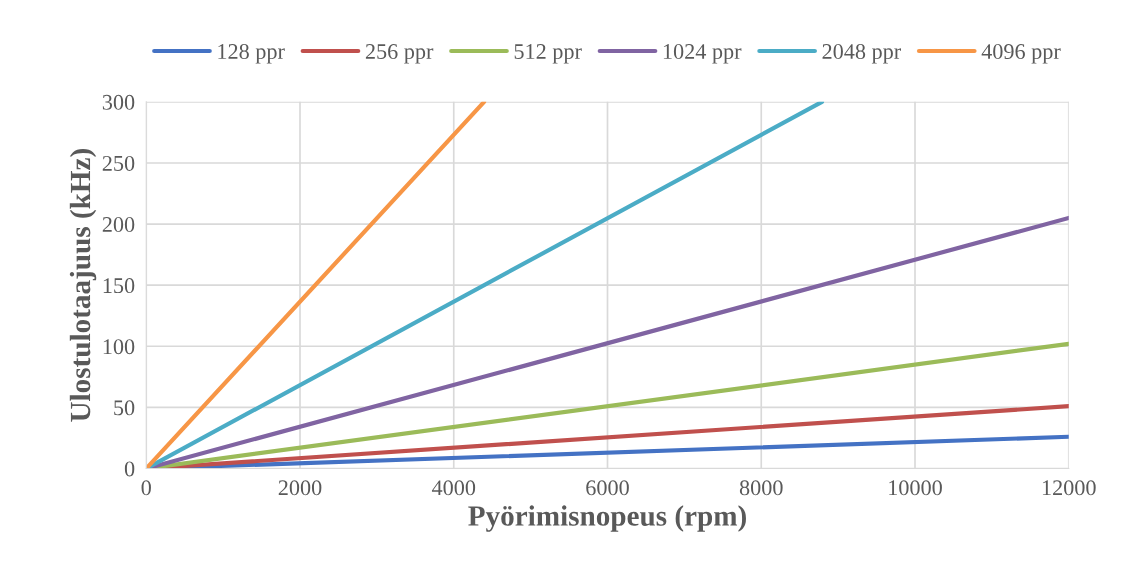 This screenshot has width=1125, height=582. What do you see at coordinates (607, 518) in the screenshot?
I see `x-axis-title: Pyörimisnopeus (rpm)` at bounding box center [607, 518].